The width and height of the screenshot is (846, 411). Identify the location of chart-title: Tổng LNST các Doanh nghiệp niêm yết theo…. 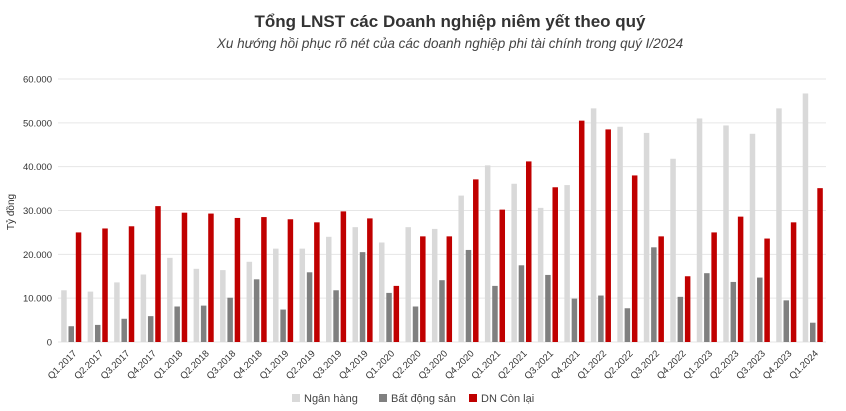
(450, 21).